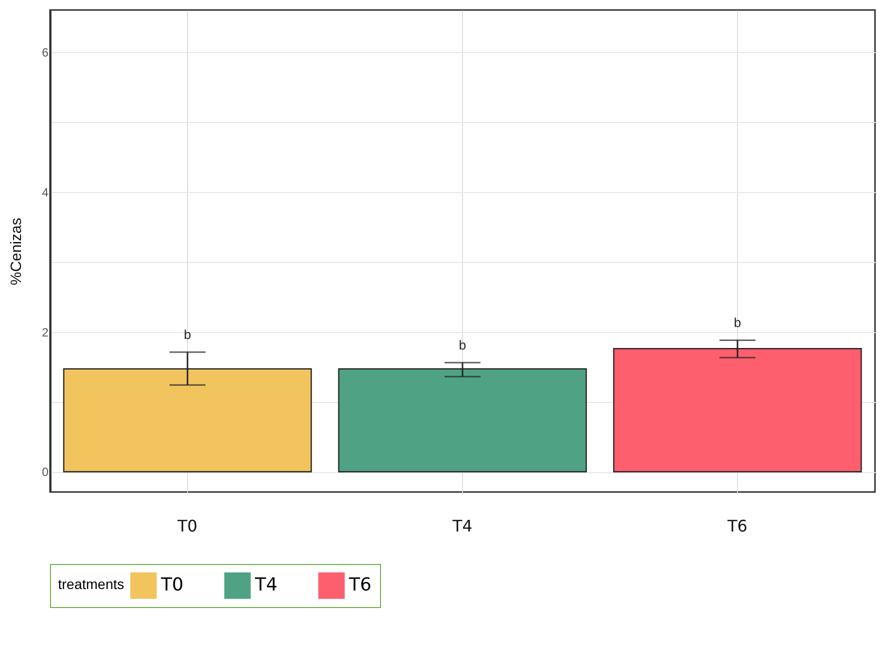 Image resolution: width=895 pixels, height=660 pixels. Describe the element at coordinates (16, 252) in the screenshot. I see `y-axis-title: %Cenizas` at that location.